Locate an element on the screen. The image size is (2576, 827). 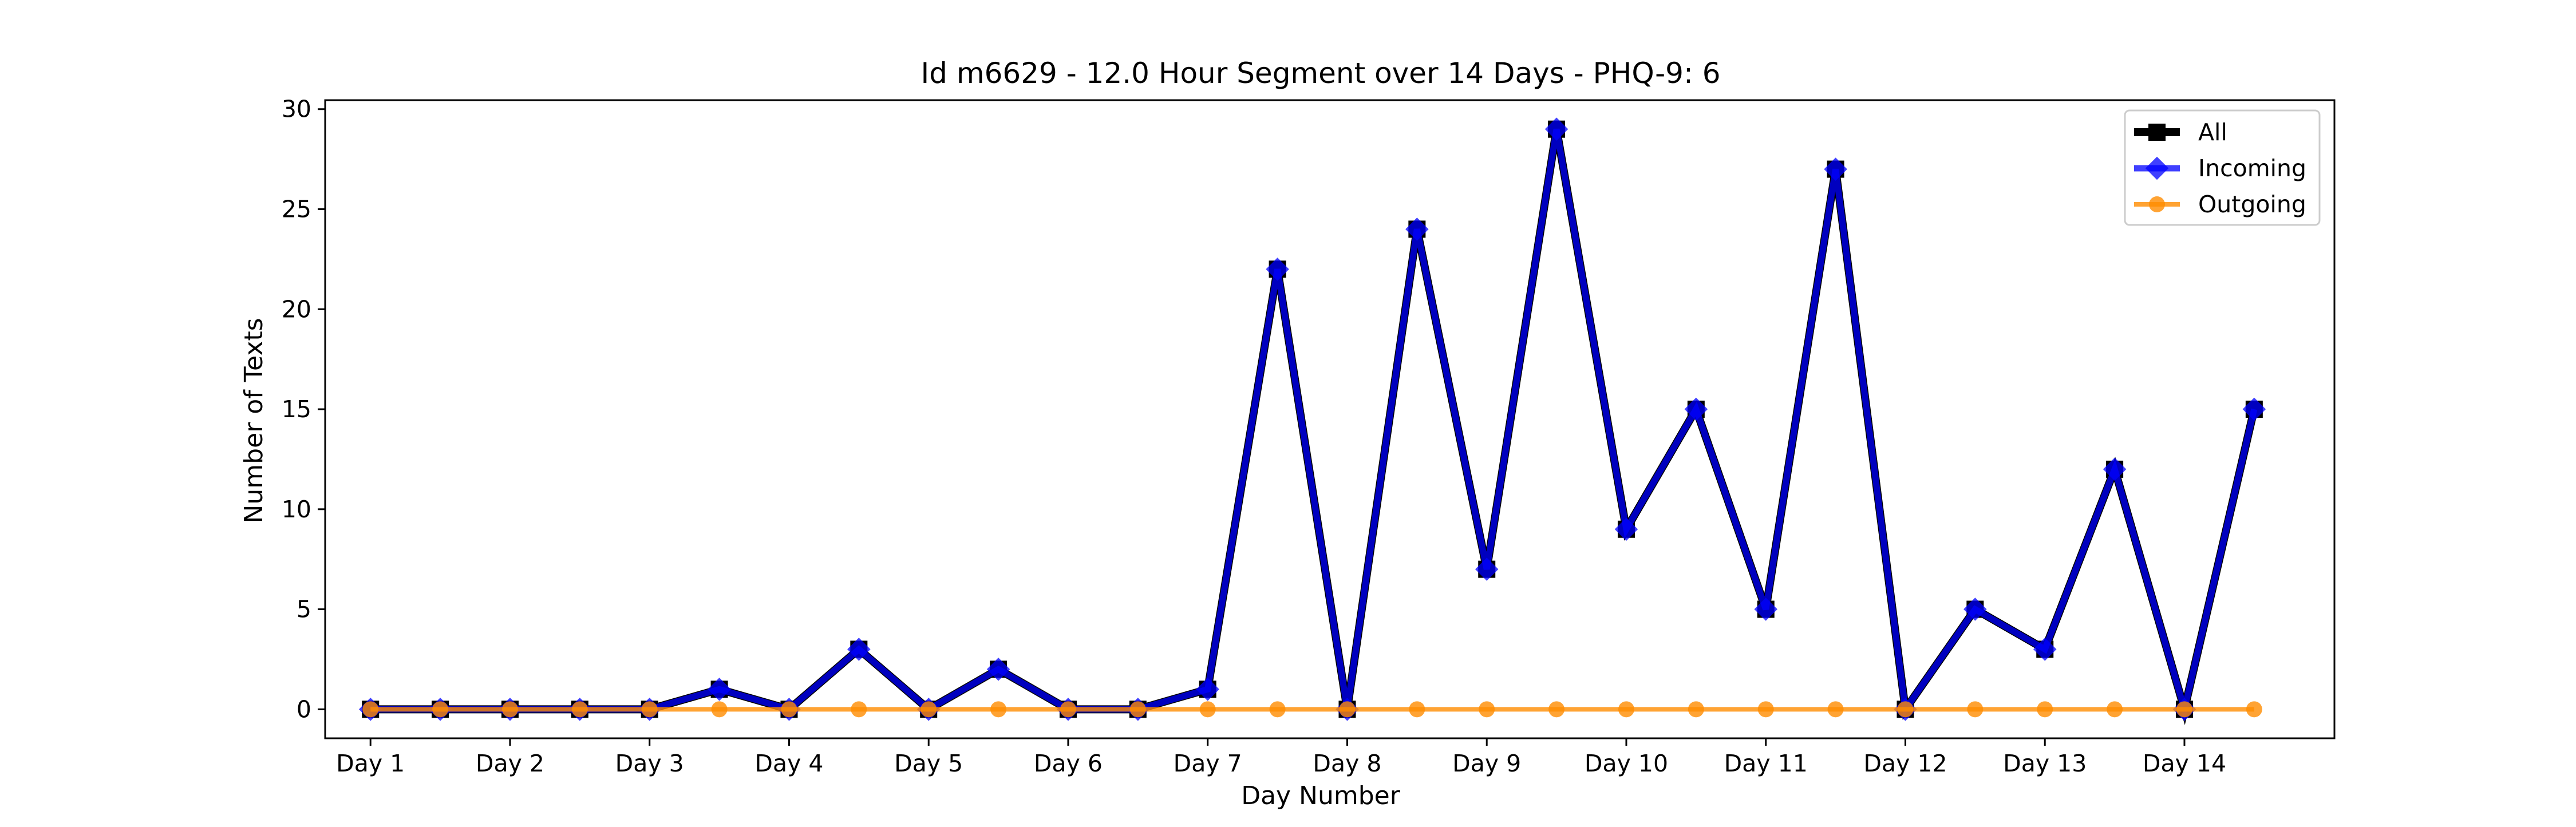
legend-marker-incoming is located at coordinates (2157, 168).